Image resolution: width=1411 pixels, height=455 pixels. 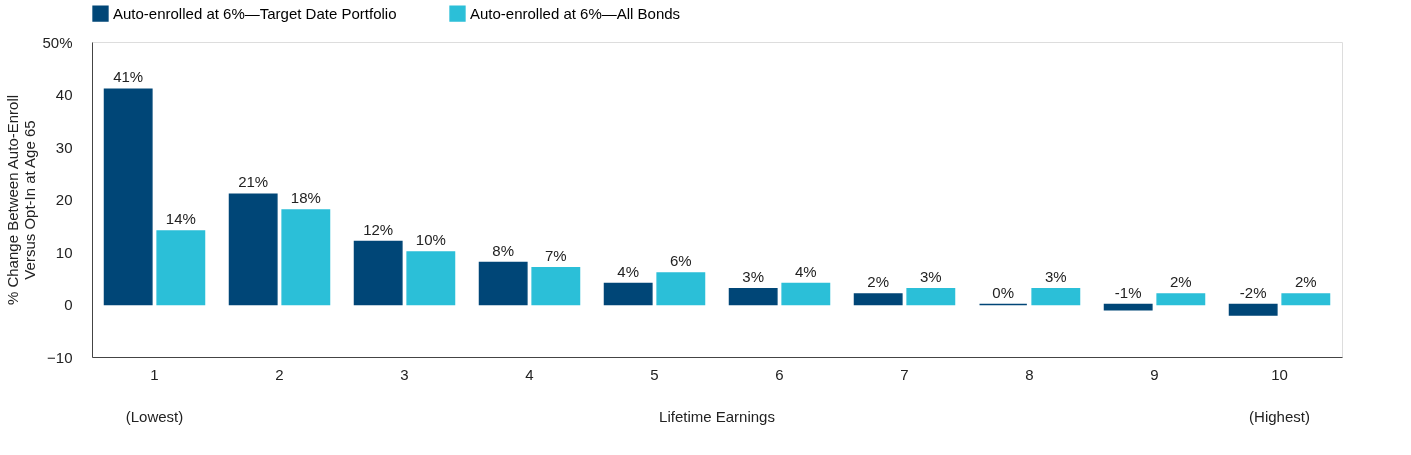 I want to click on x-tick-label: 3, so click(x=404, y=374).